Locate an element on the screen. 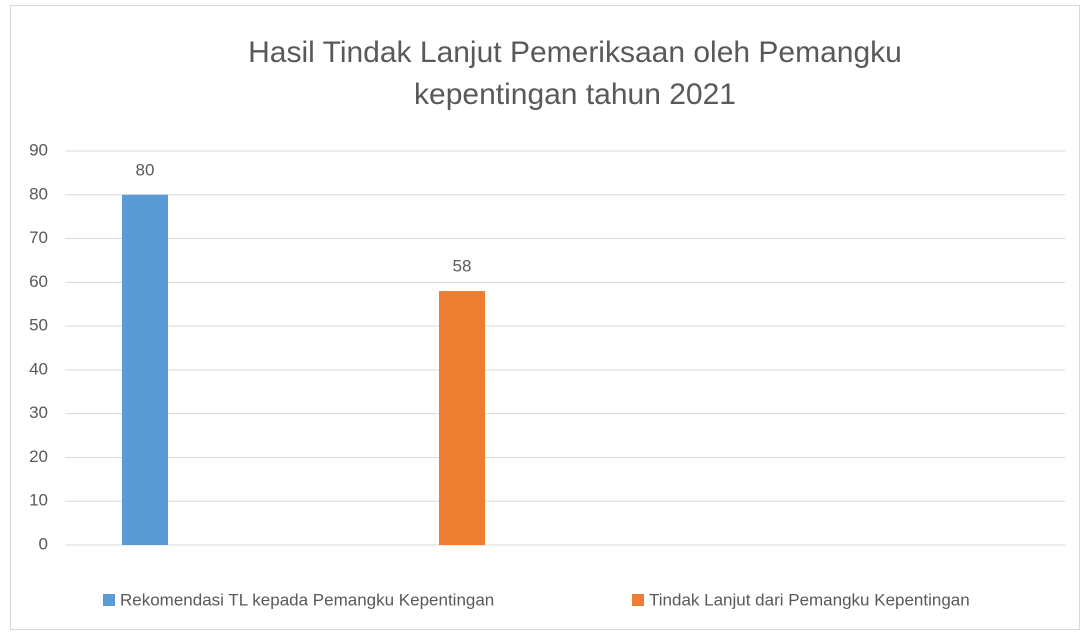  data-label: 58 is located at coordinates (462, 266).